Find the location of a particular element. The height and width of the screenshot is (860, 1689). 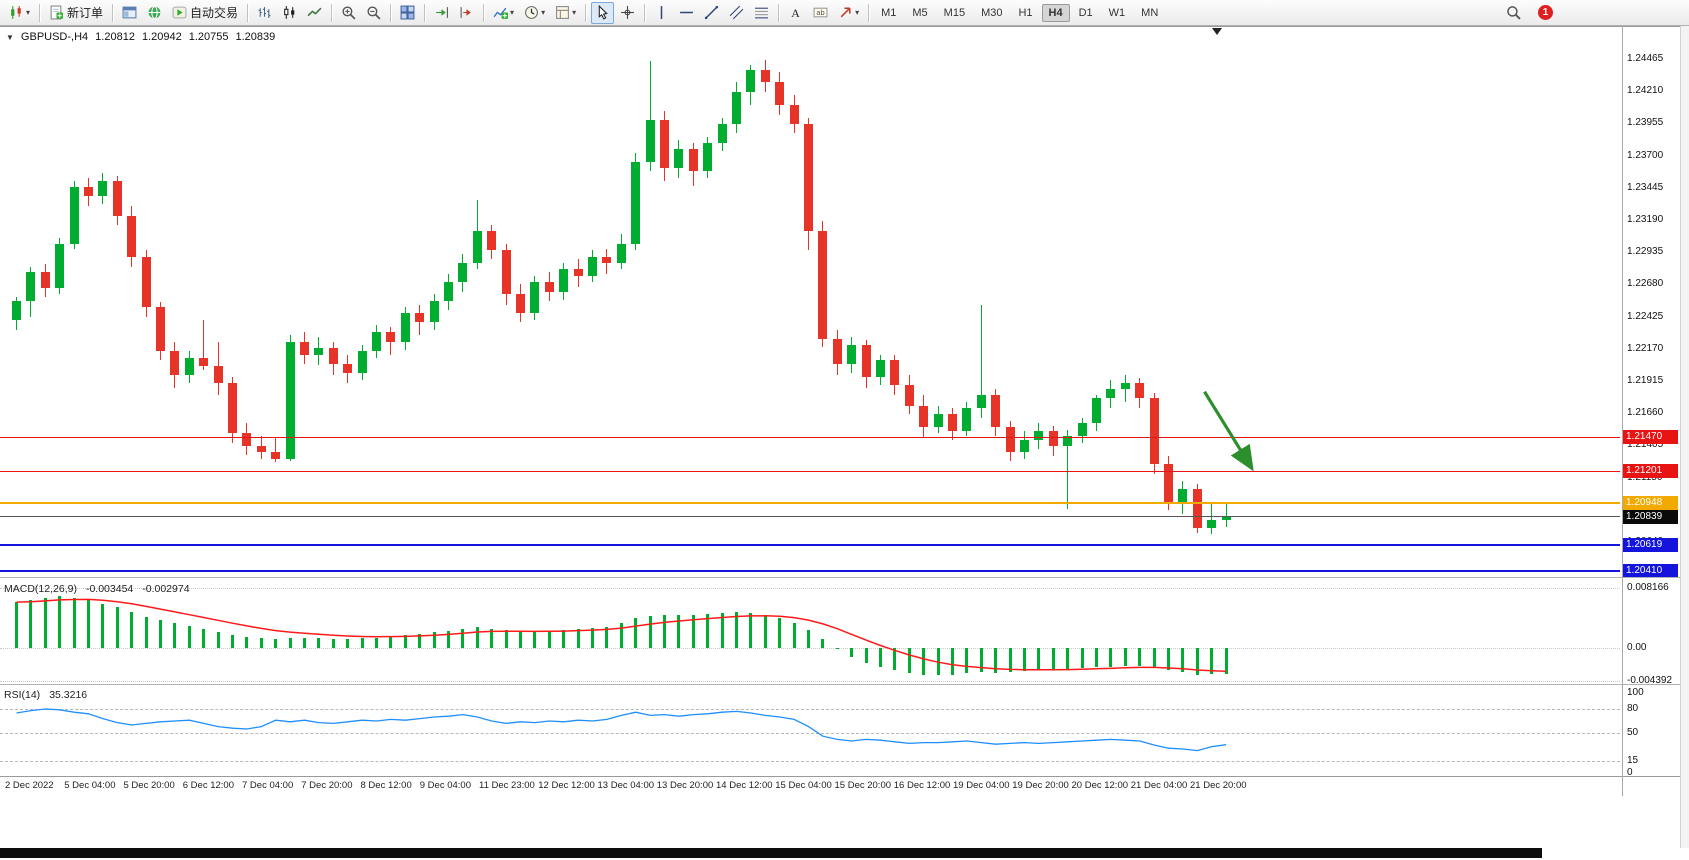

tile-windows-button is located at coordinates (407, 13).